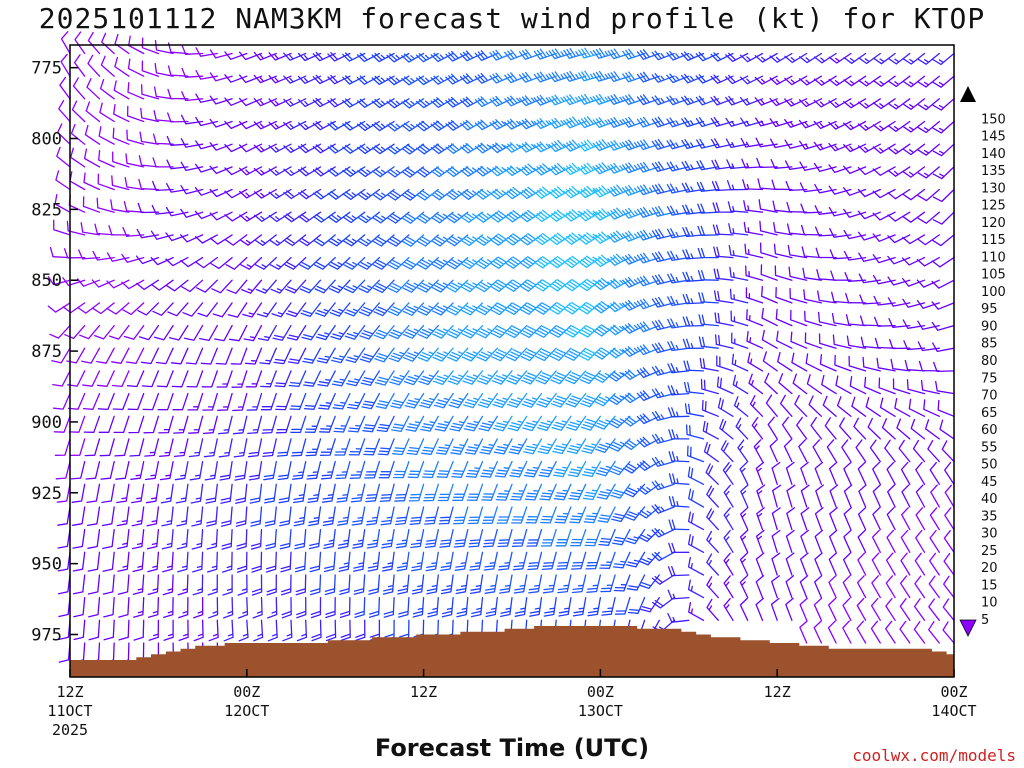  Describe the element at coordinates (989, 516) in the screenshot. I see `colorbar-label: 35` at that location.